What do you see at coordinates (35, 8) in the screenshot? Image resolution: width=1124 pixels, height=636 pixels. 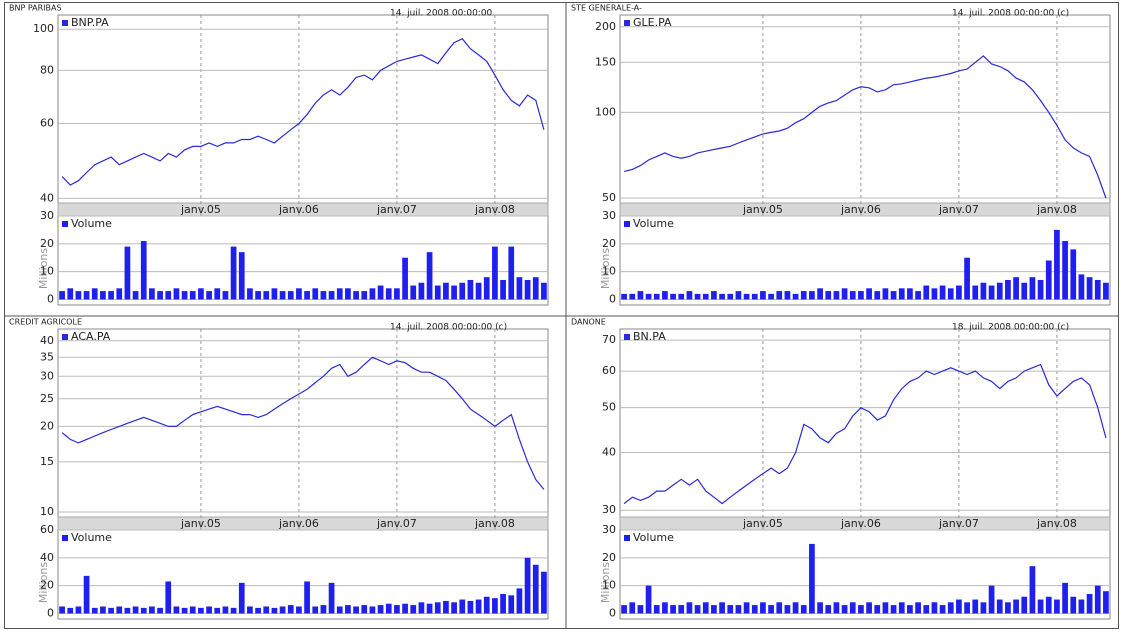 I see `chart-title: BNP PARIBAS` at bounding box center [35, 8].